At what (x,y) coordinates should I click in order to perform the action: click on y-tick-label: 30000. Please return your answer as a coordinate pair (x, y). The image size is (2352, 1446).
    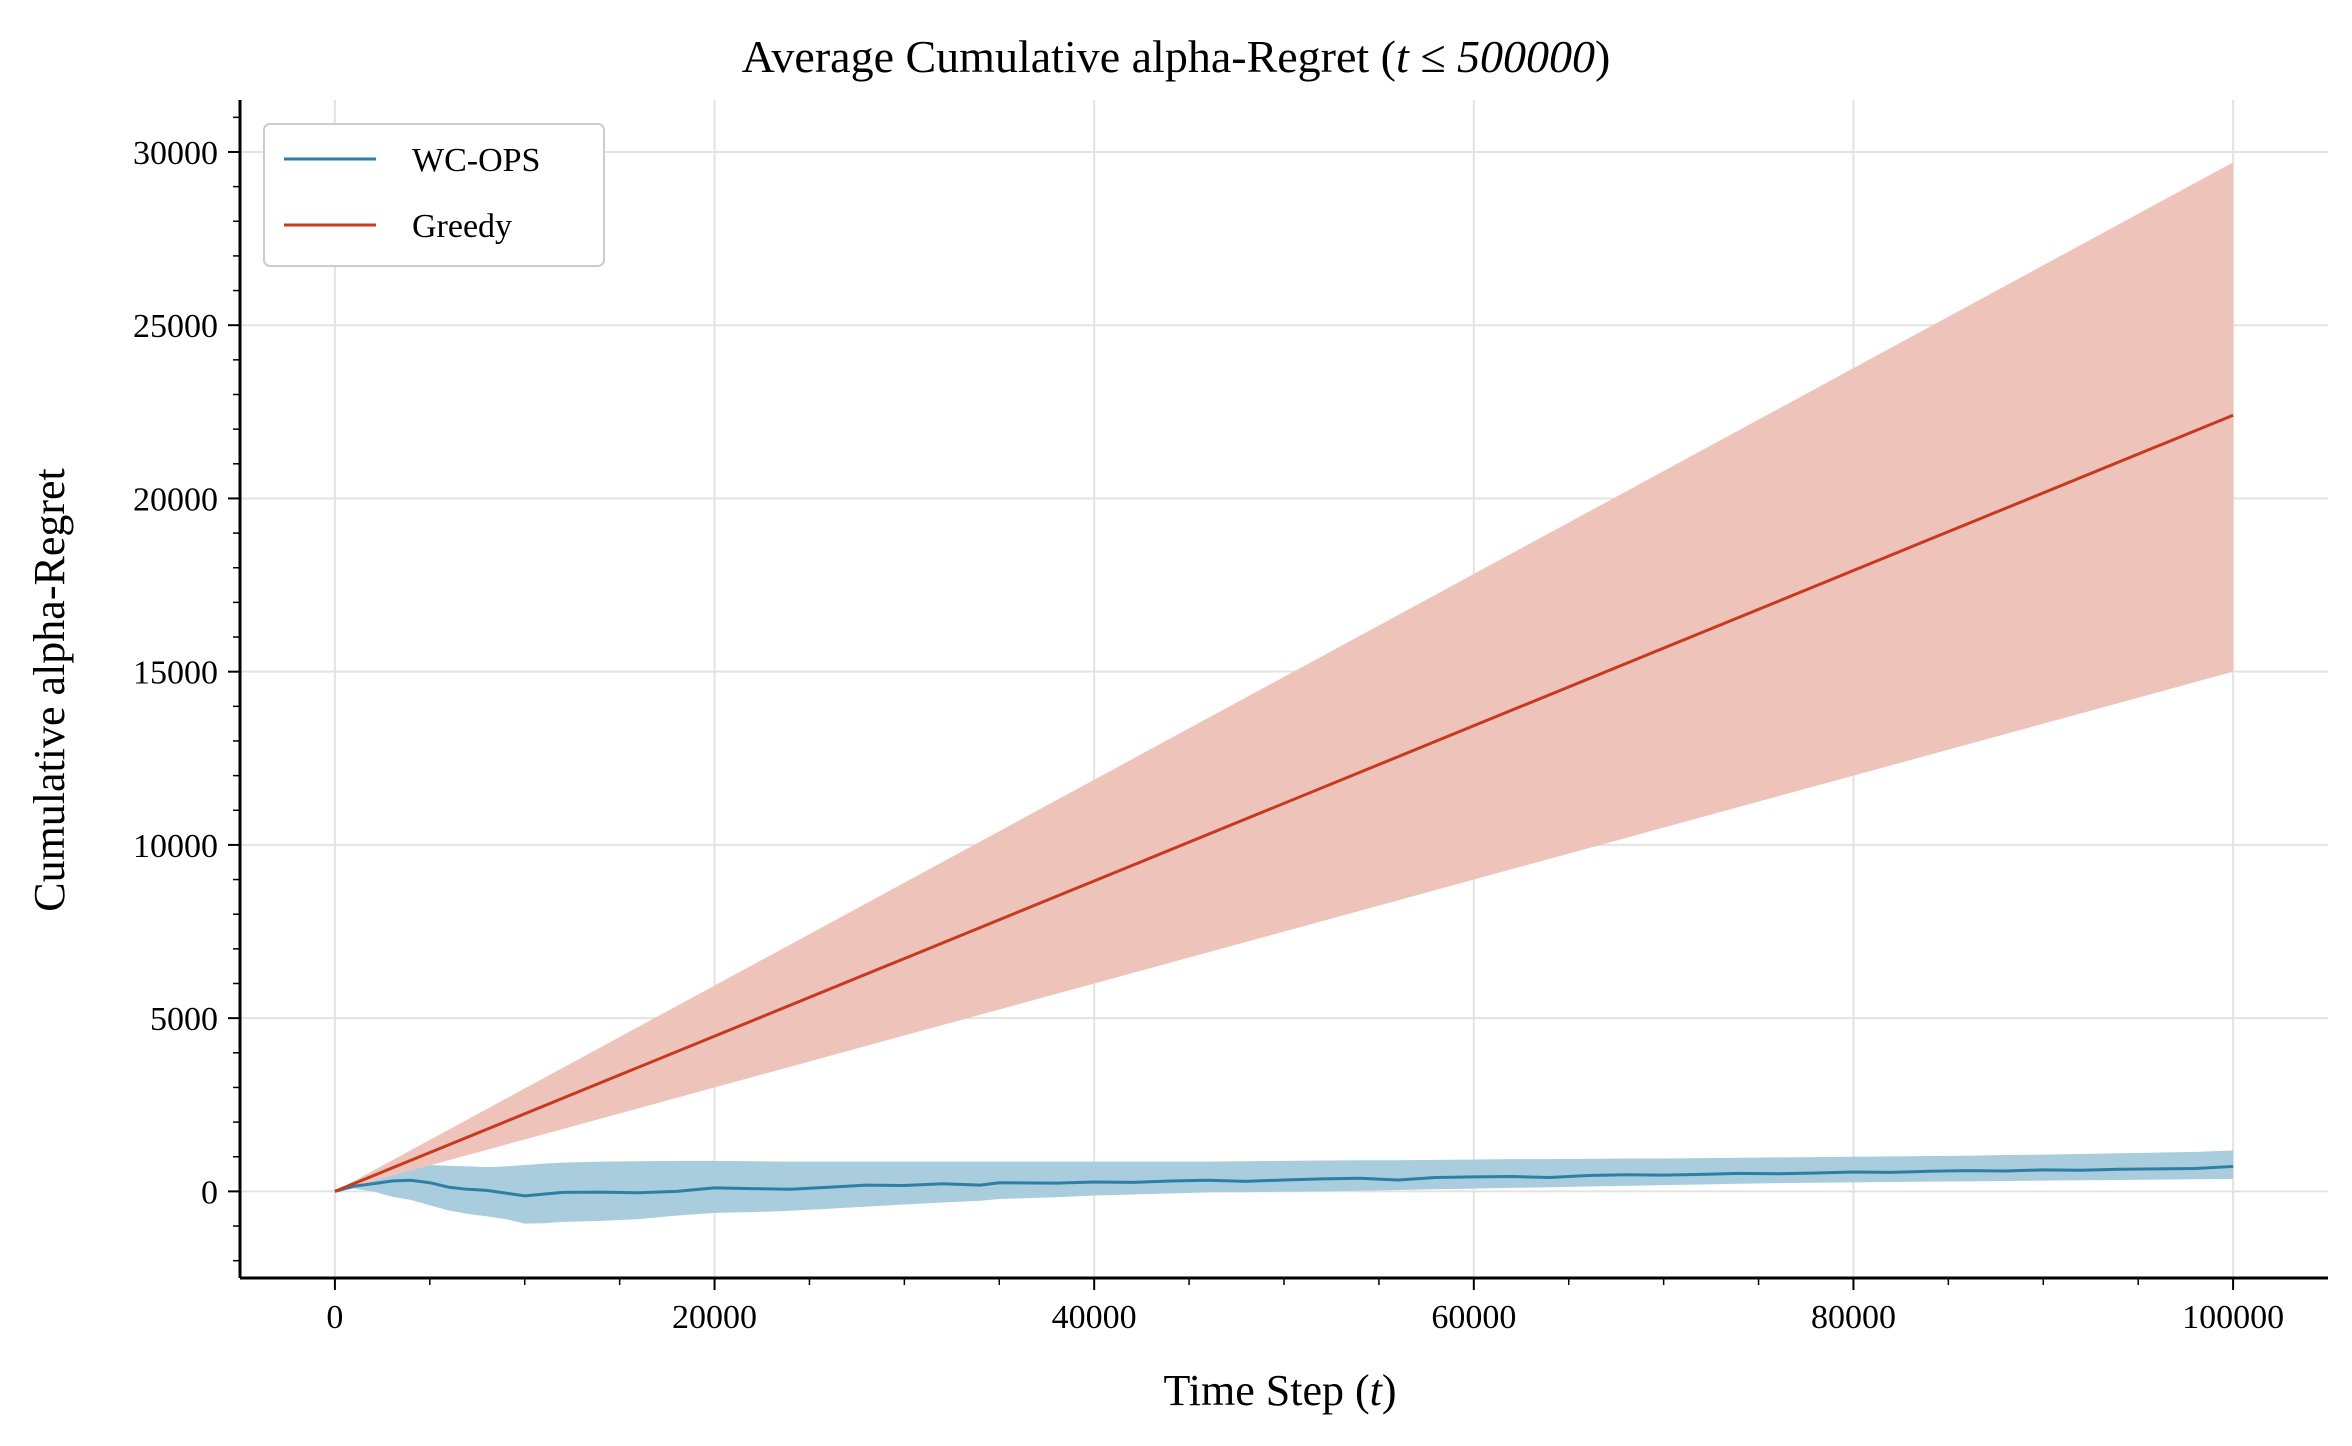
    Looking at the image, I should click on (175, 153).